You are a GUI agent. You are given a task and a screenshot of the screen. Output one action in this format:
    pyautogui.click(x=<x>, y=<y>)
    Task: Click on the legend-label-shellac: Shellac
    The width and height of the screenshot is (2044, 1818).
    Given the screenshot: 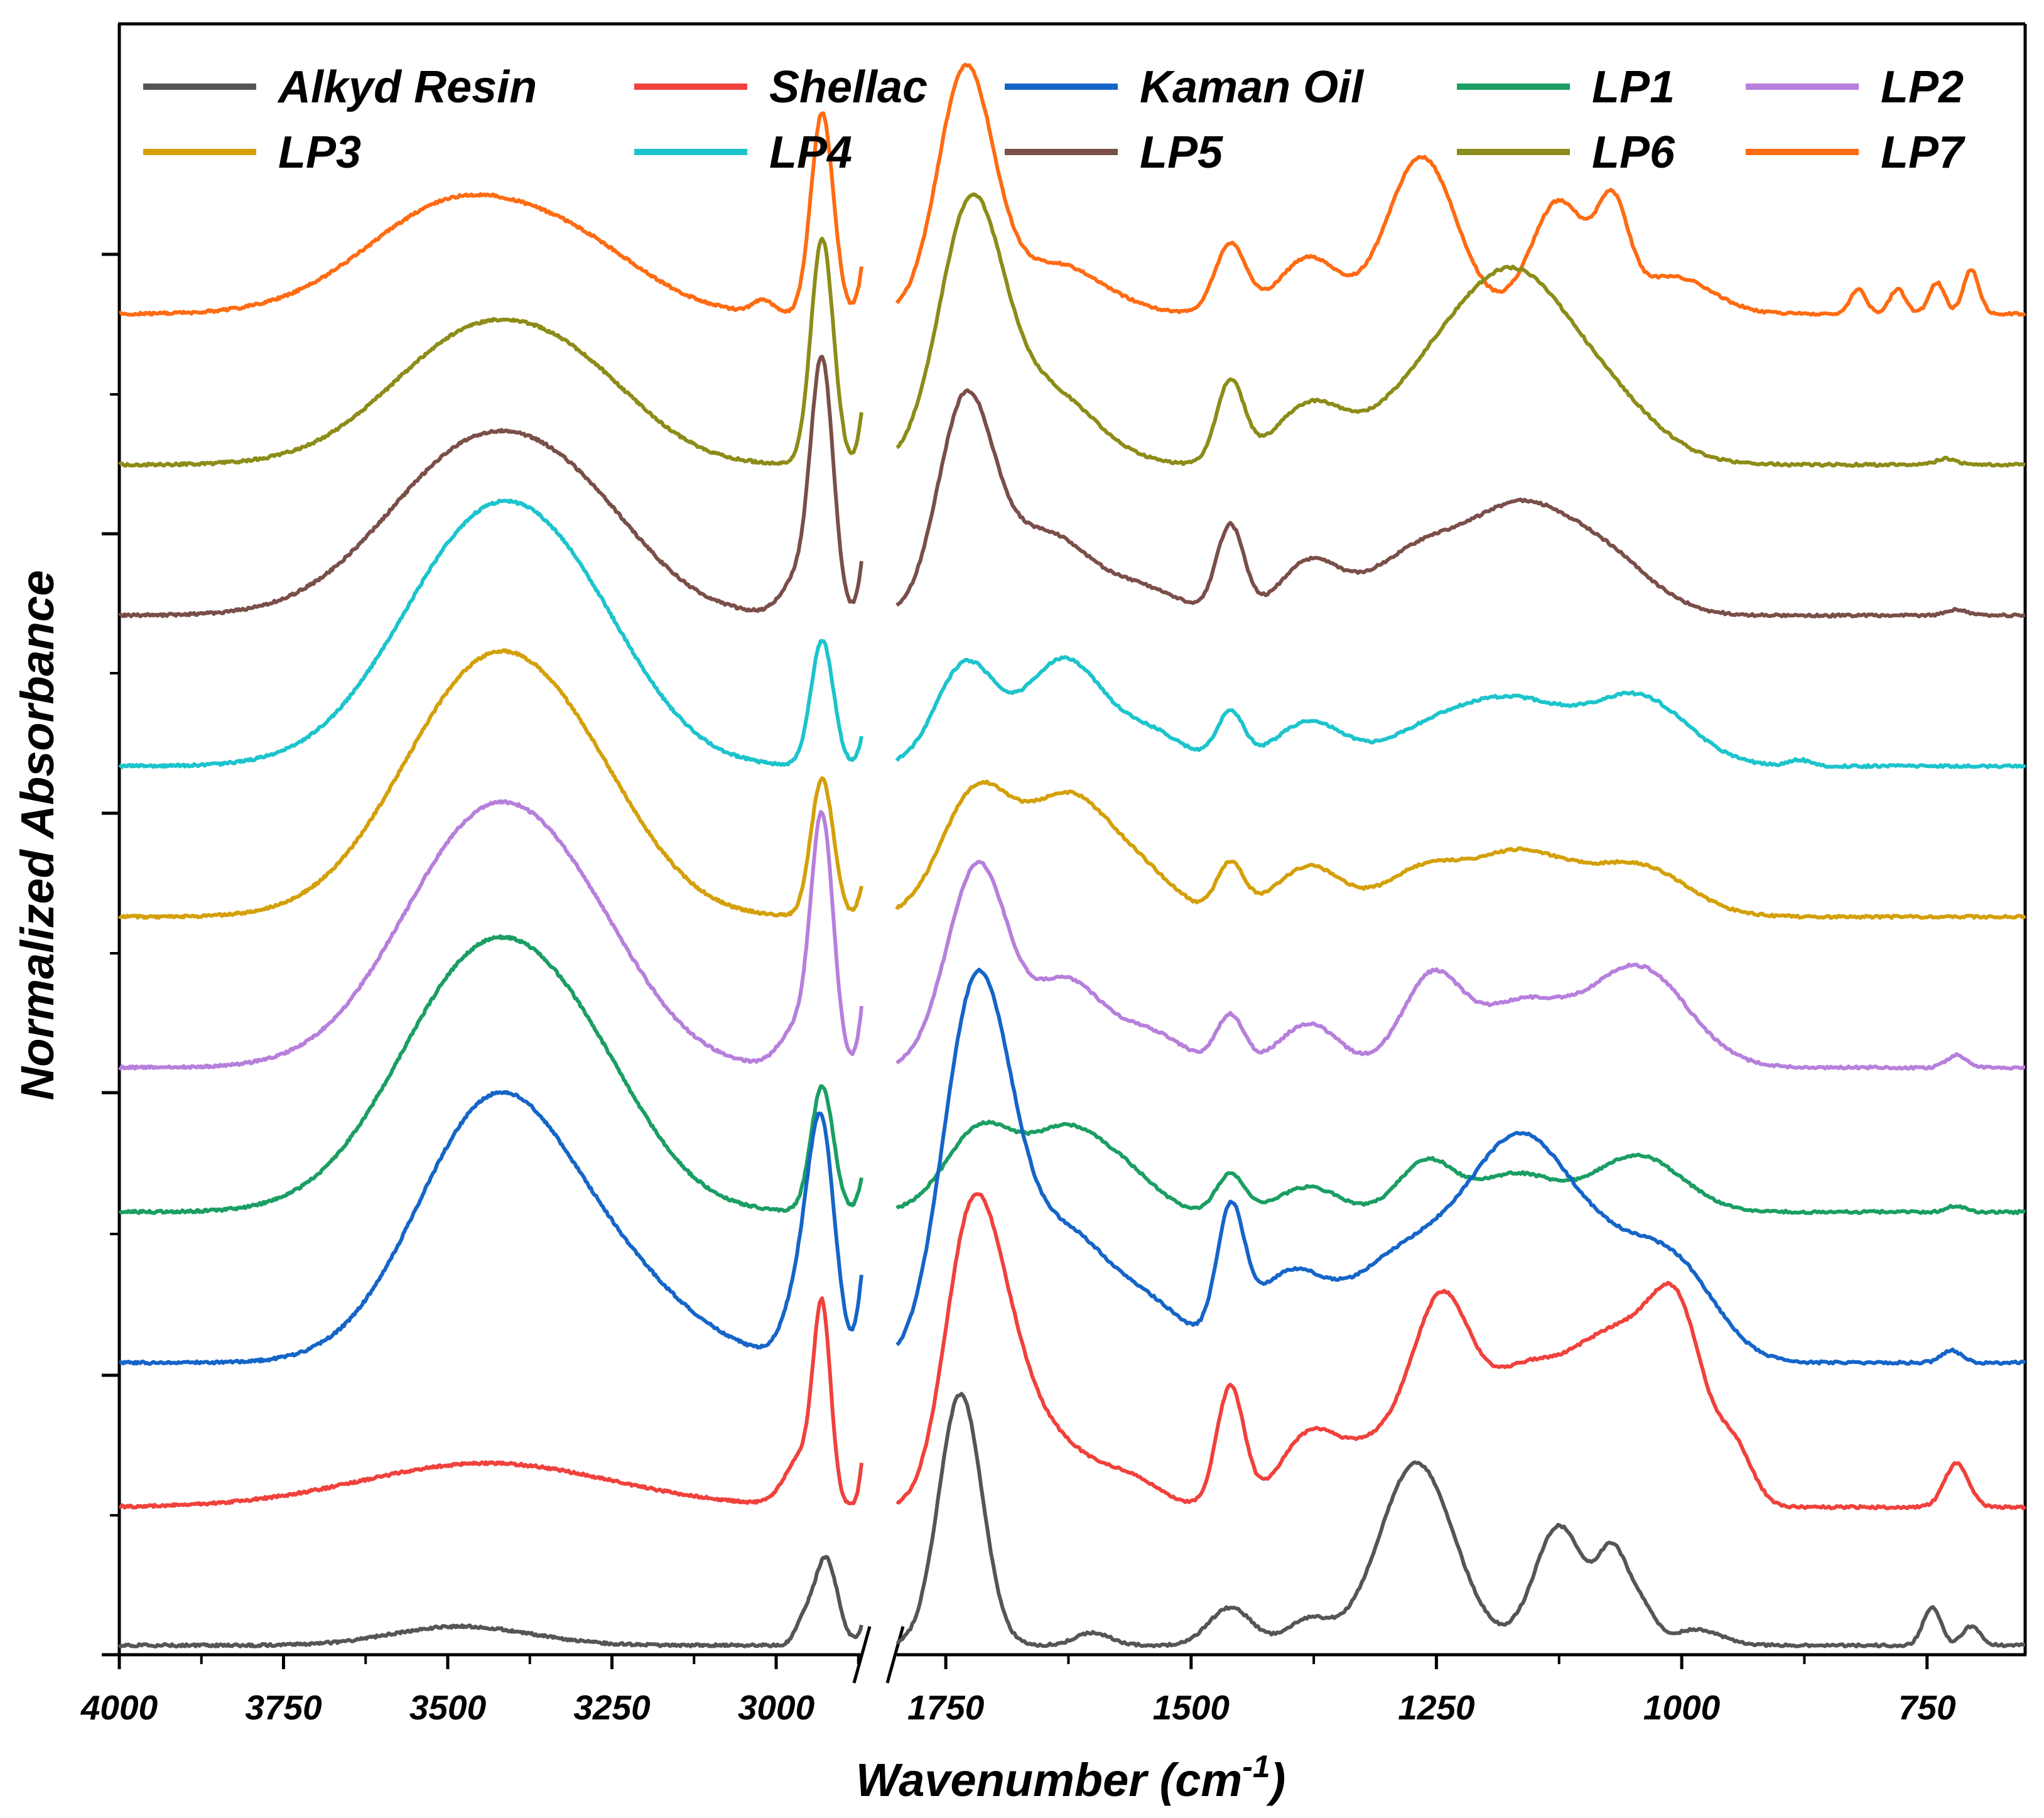 What is the action you would take?
    pyautogui.click(x=848, y=87)
    